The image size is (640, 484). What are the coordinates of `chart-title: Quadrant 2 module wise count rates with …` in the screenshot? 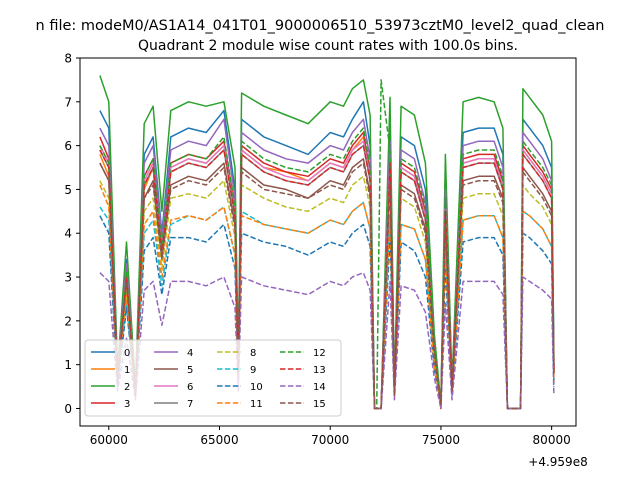 It's located at (328, 46).